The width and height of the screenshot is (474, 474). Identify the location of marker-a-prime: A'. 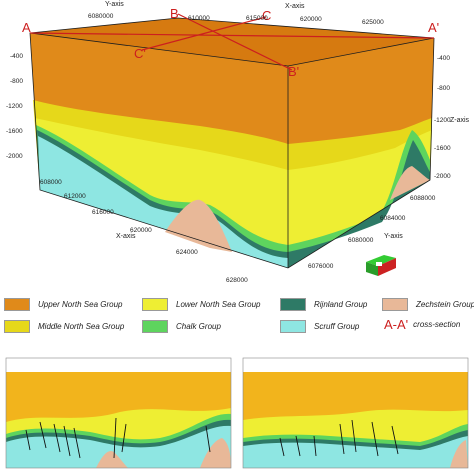
(433, 27).